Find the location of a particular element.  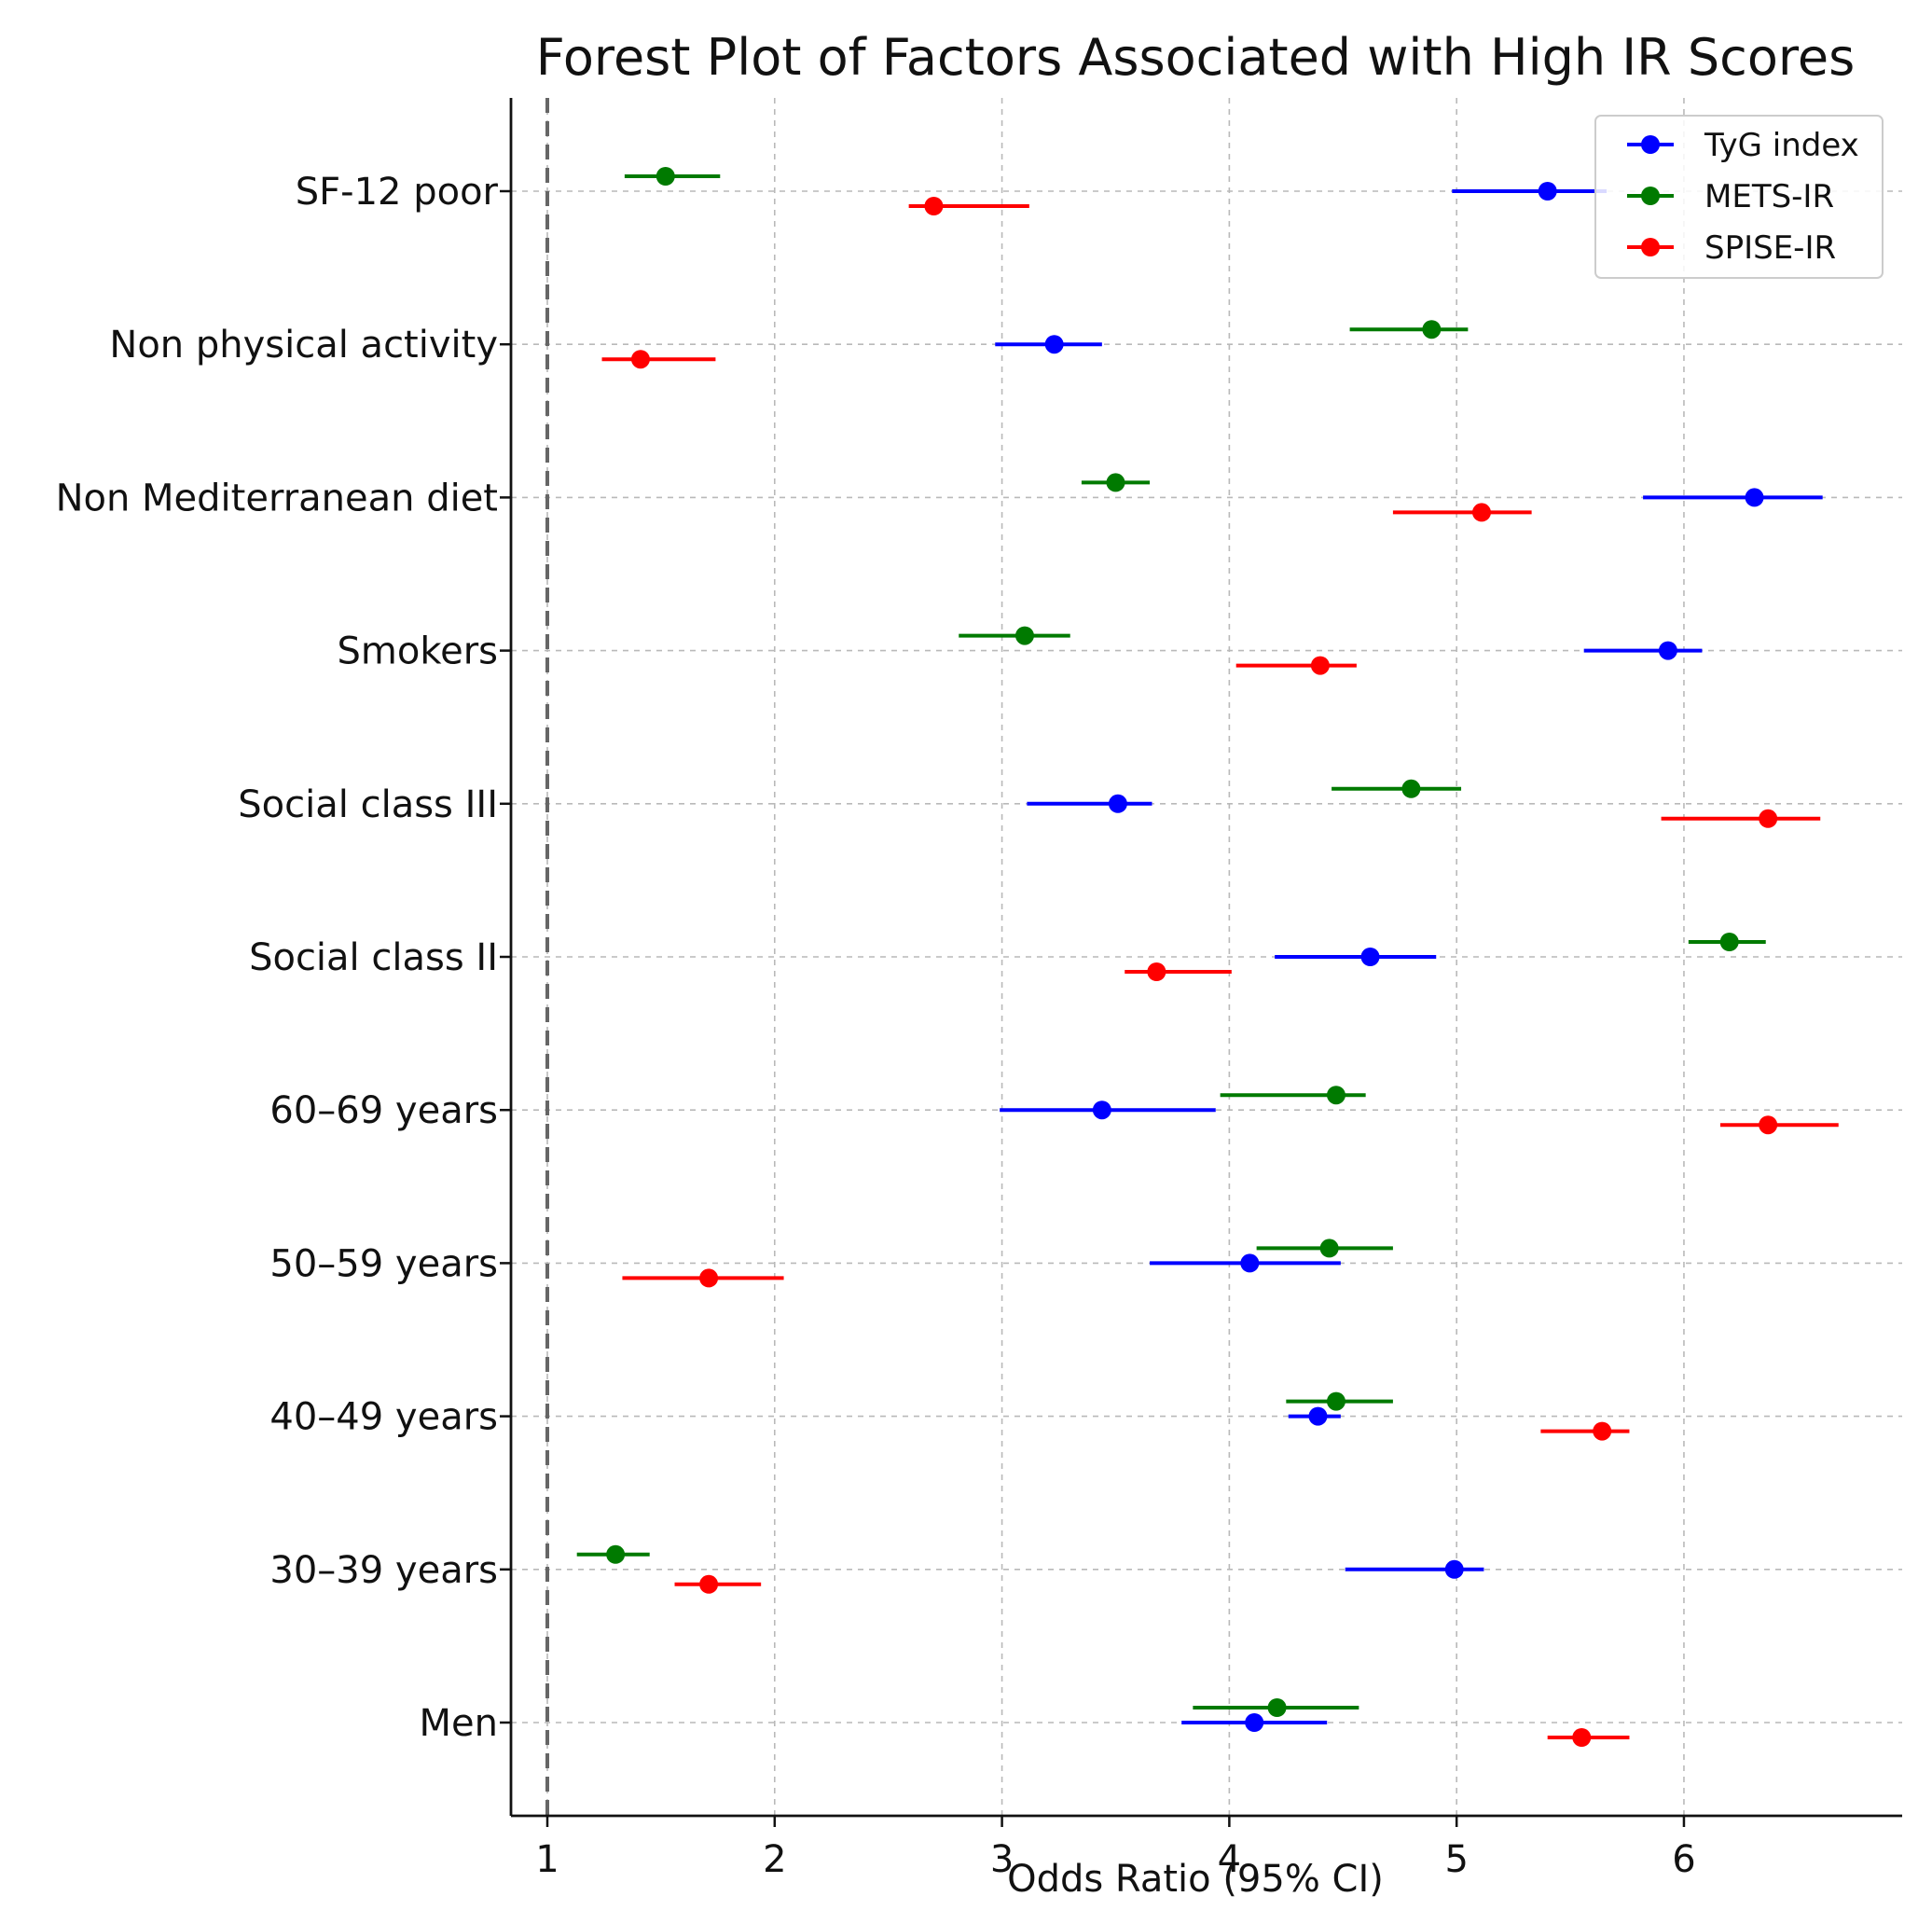

legend-item-tyg-index: TyG index is located at coordinates (1743, 145).